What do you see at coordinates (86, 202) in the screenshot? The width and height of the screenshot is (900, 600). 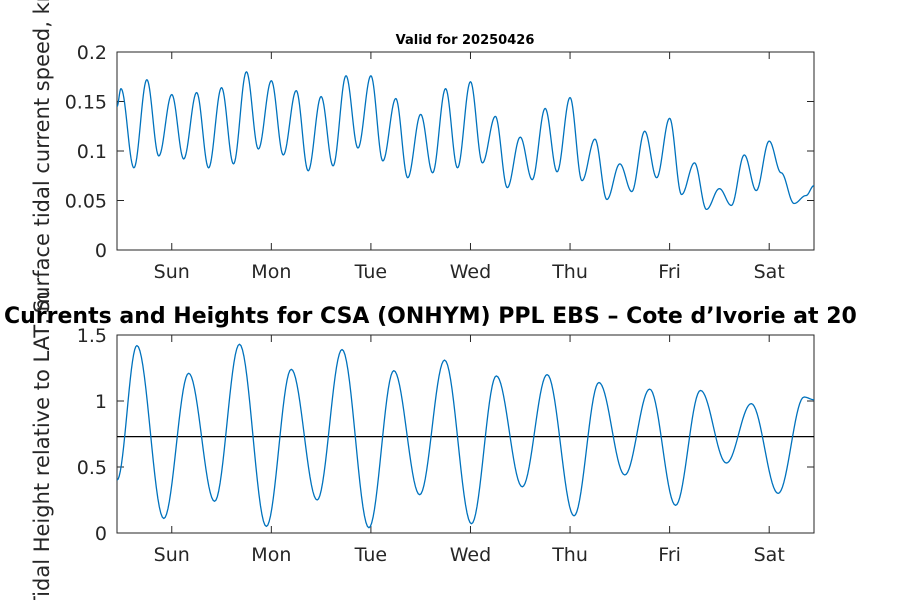 I see `current-speed-y-tick-label: 0.05` at bounding box center [86, 202].